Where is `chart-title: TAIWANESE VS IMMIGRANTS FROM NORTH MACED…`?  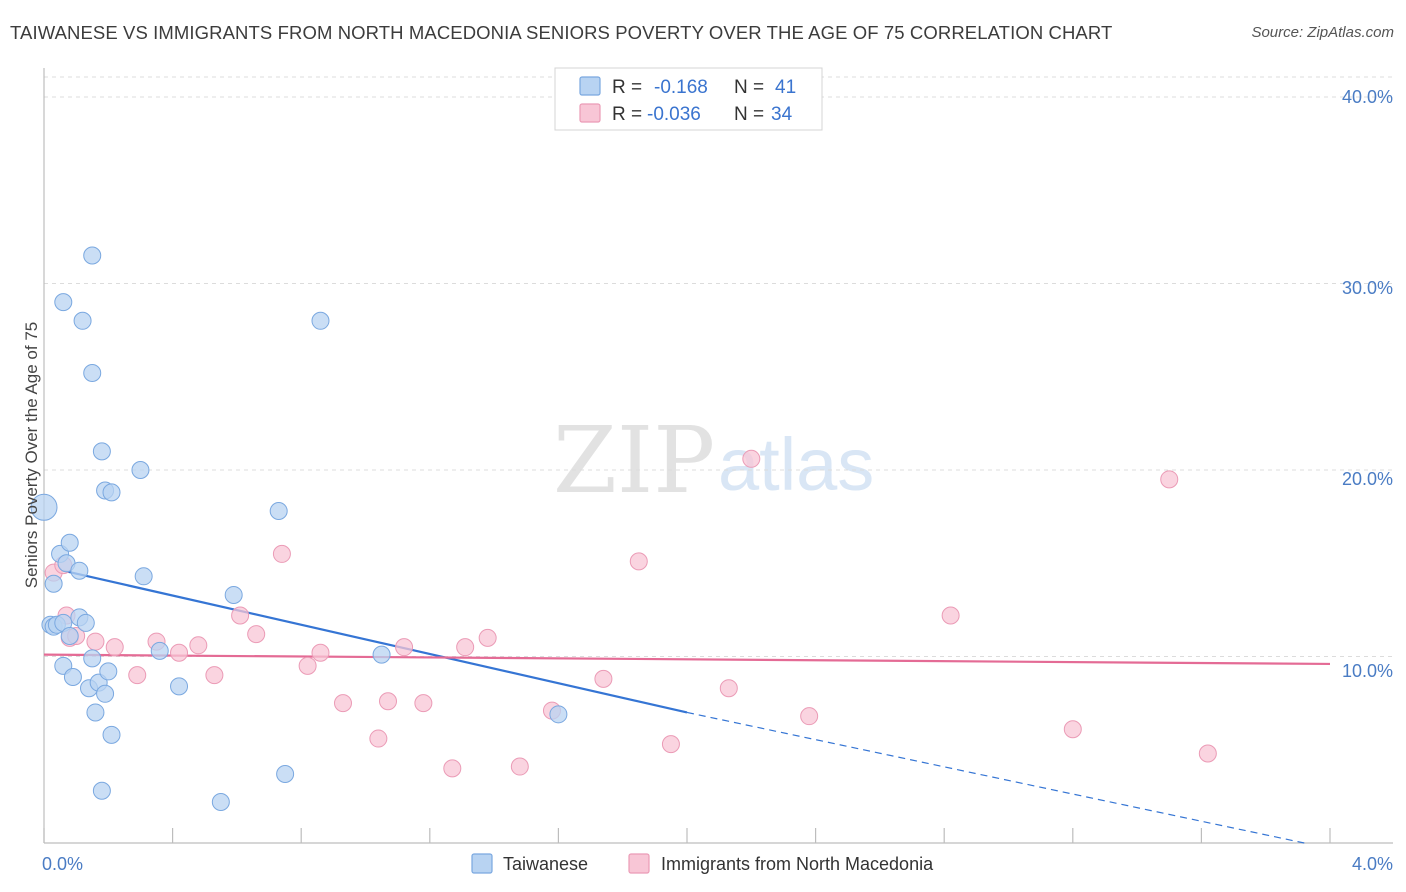 chart-title: TAIWANESE VS IMMIGRANTS FROM NORTH MACED… is located at coordinates (561, 32).